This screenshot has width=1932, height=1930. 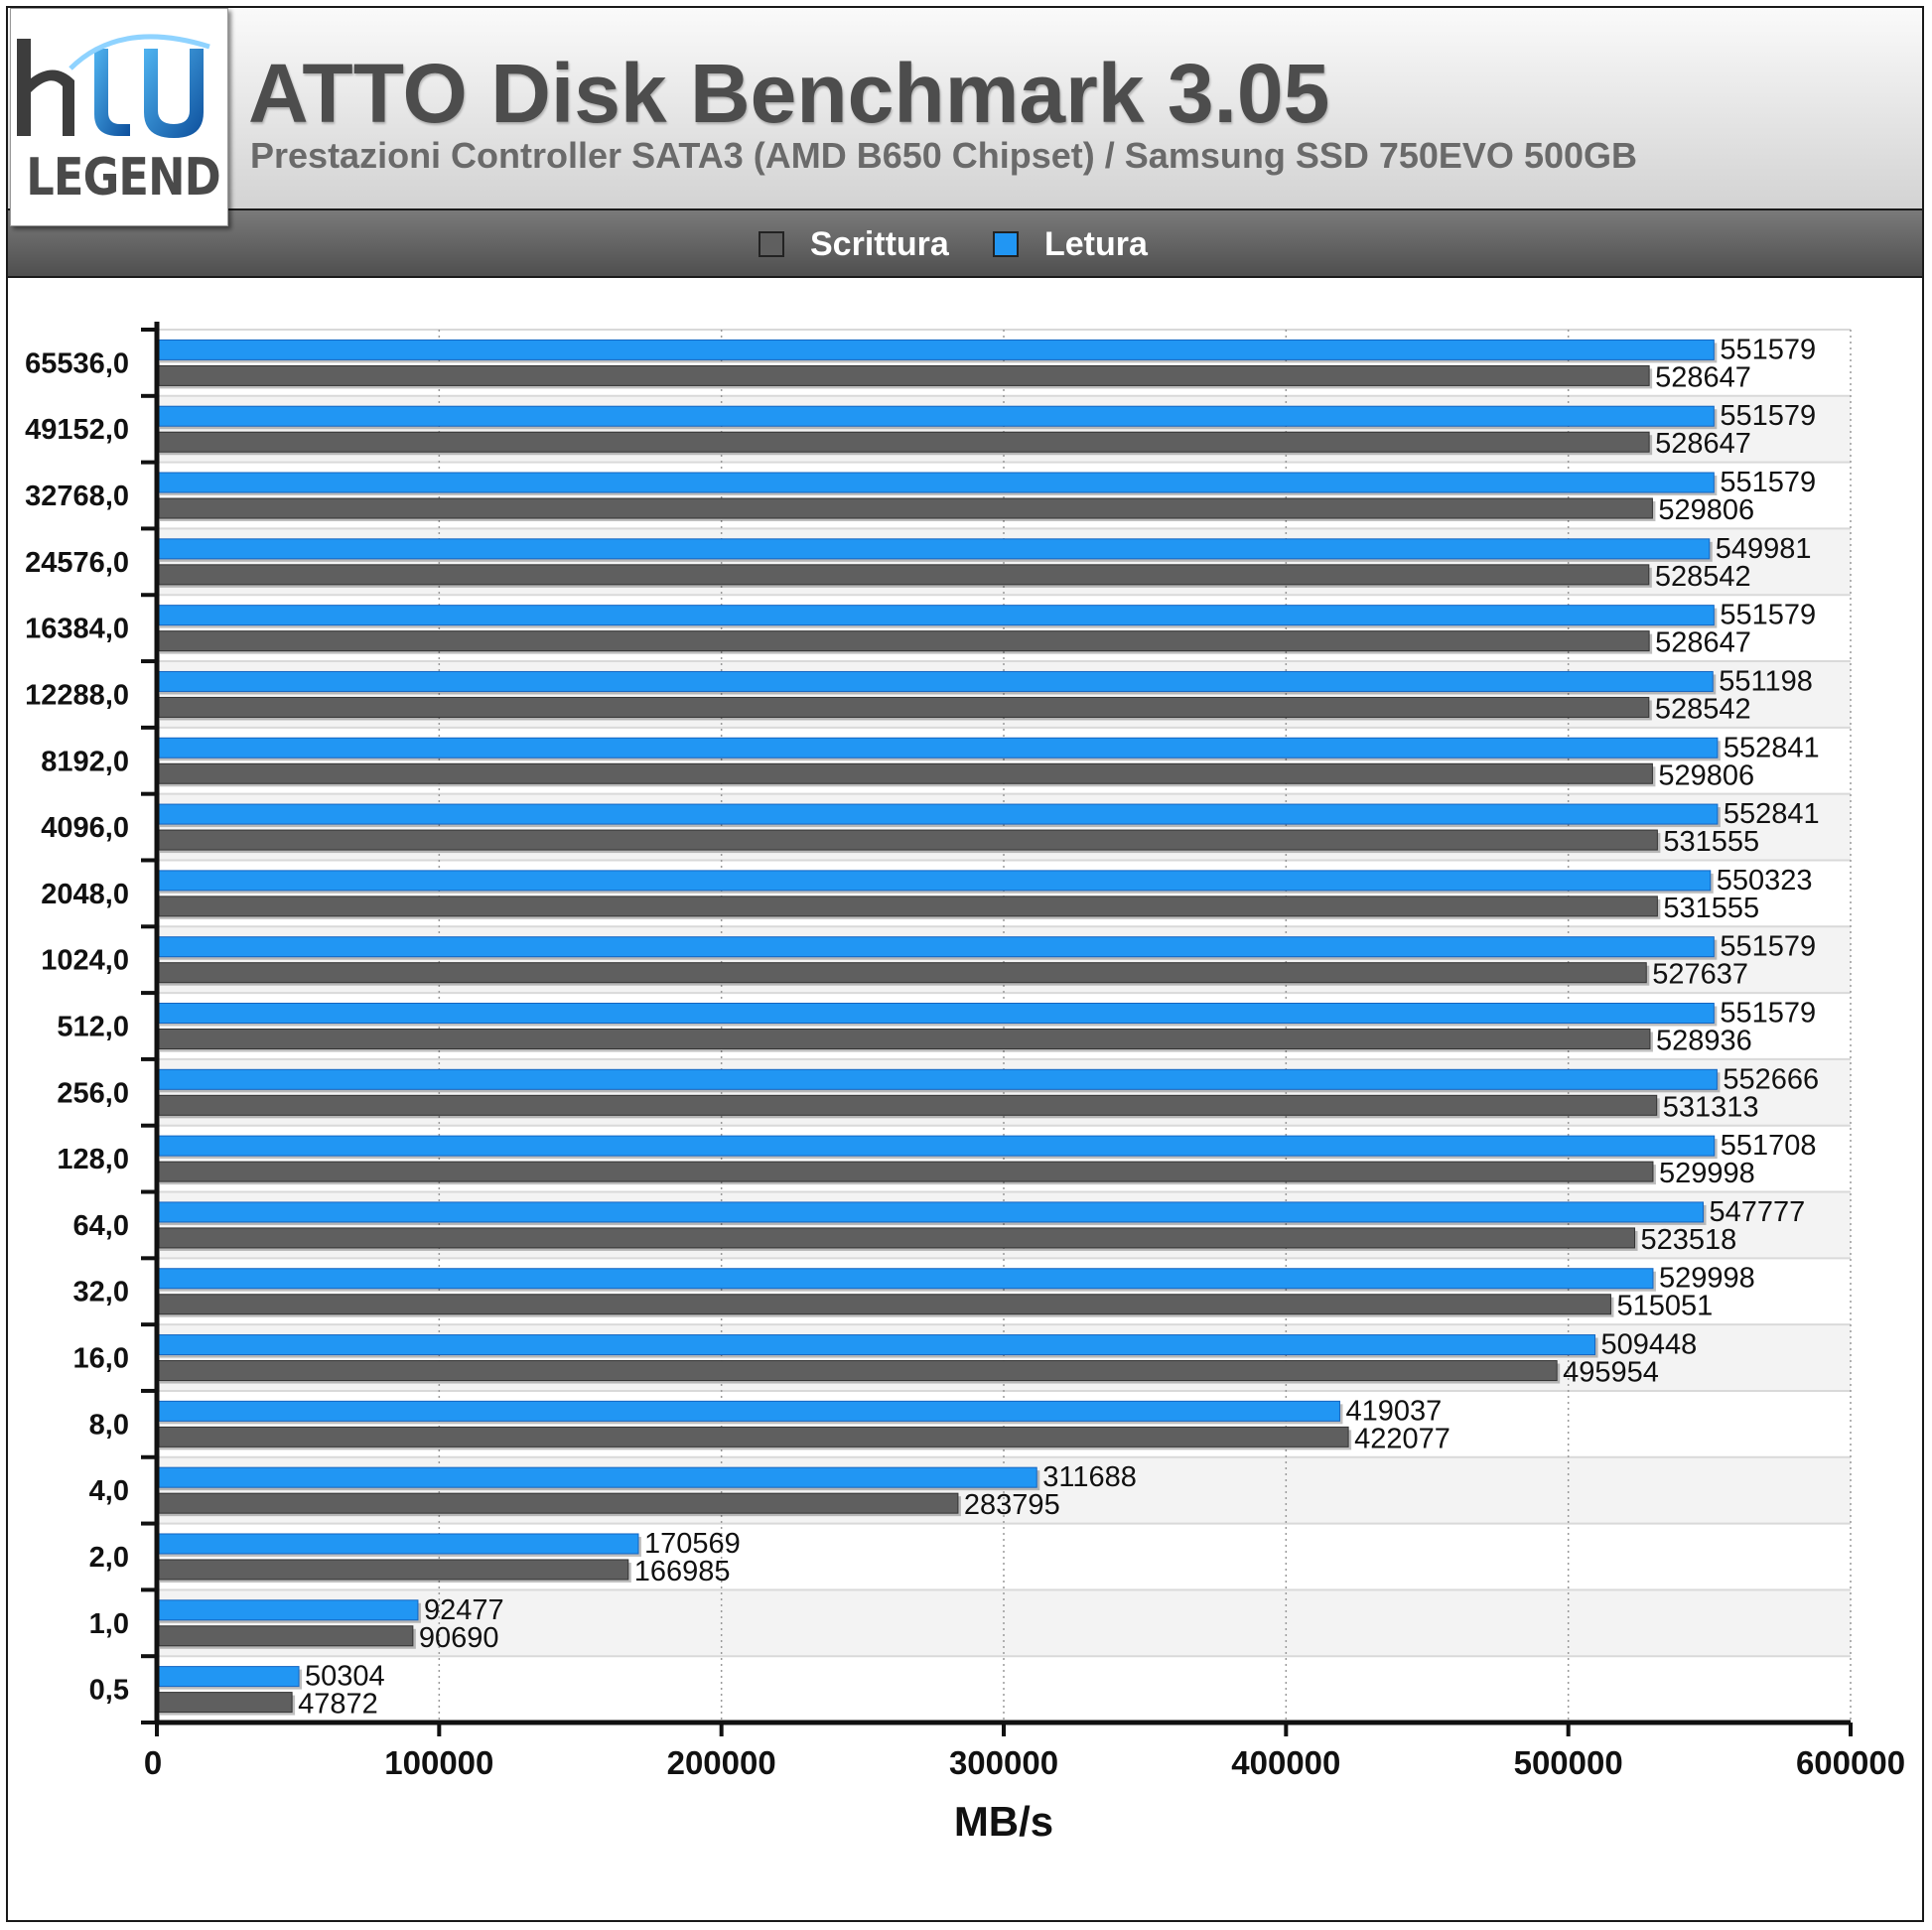 What do you see at coordinates (438, 1762) in the screenshot?
I see `x-tick-label: 100000` at bounding box center [438, 1762].